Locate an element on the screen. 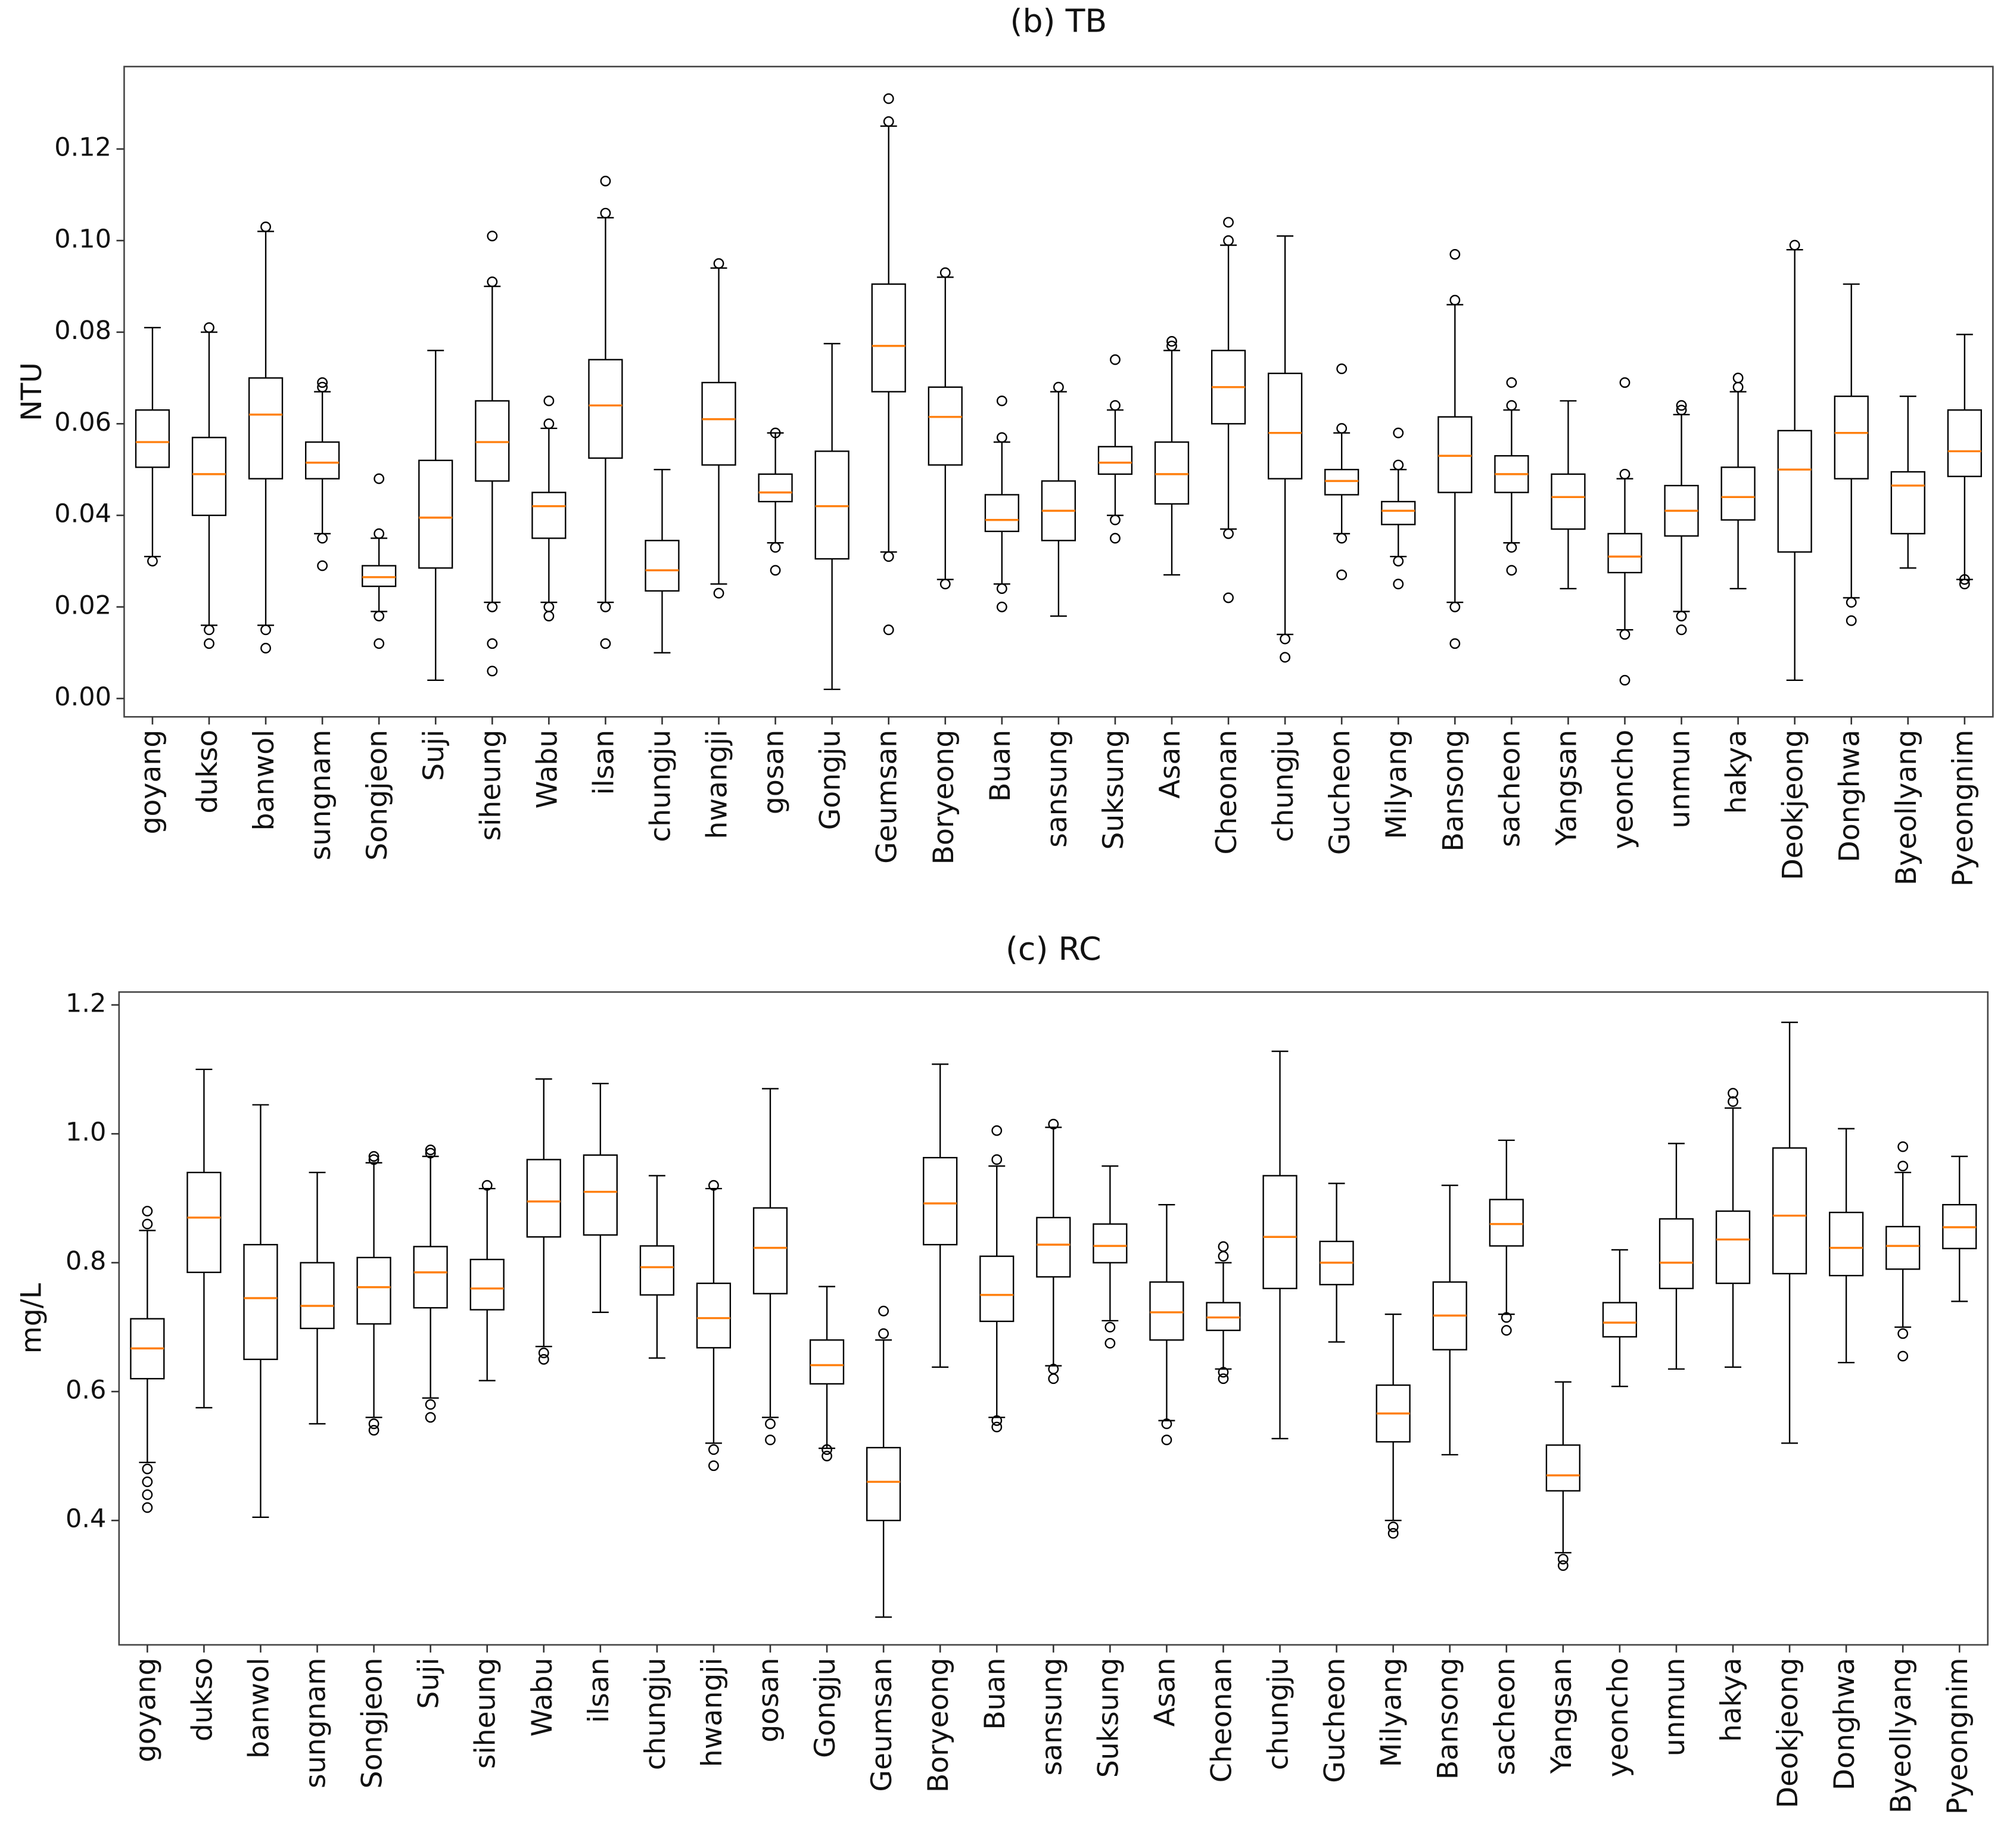  y-tick-label: 0.08 is located at coordinates (82, 331).